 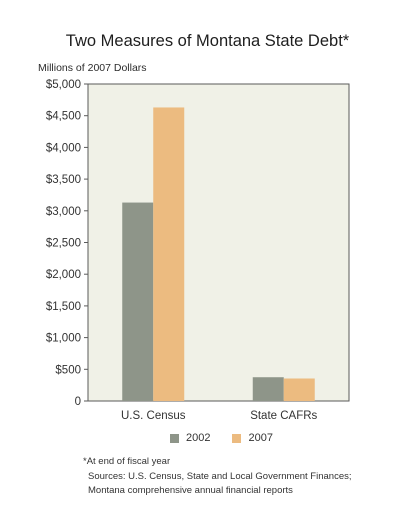 I want to click on bar-2007-state-cafrs, so click(x=299, y=389).